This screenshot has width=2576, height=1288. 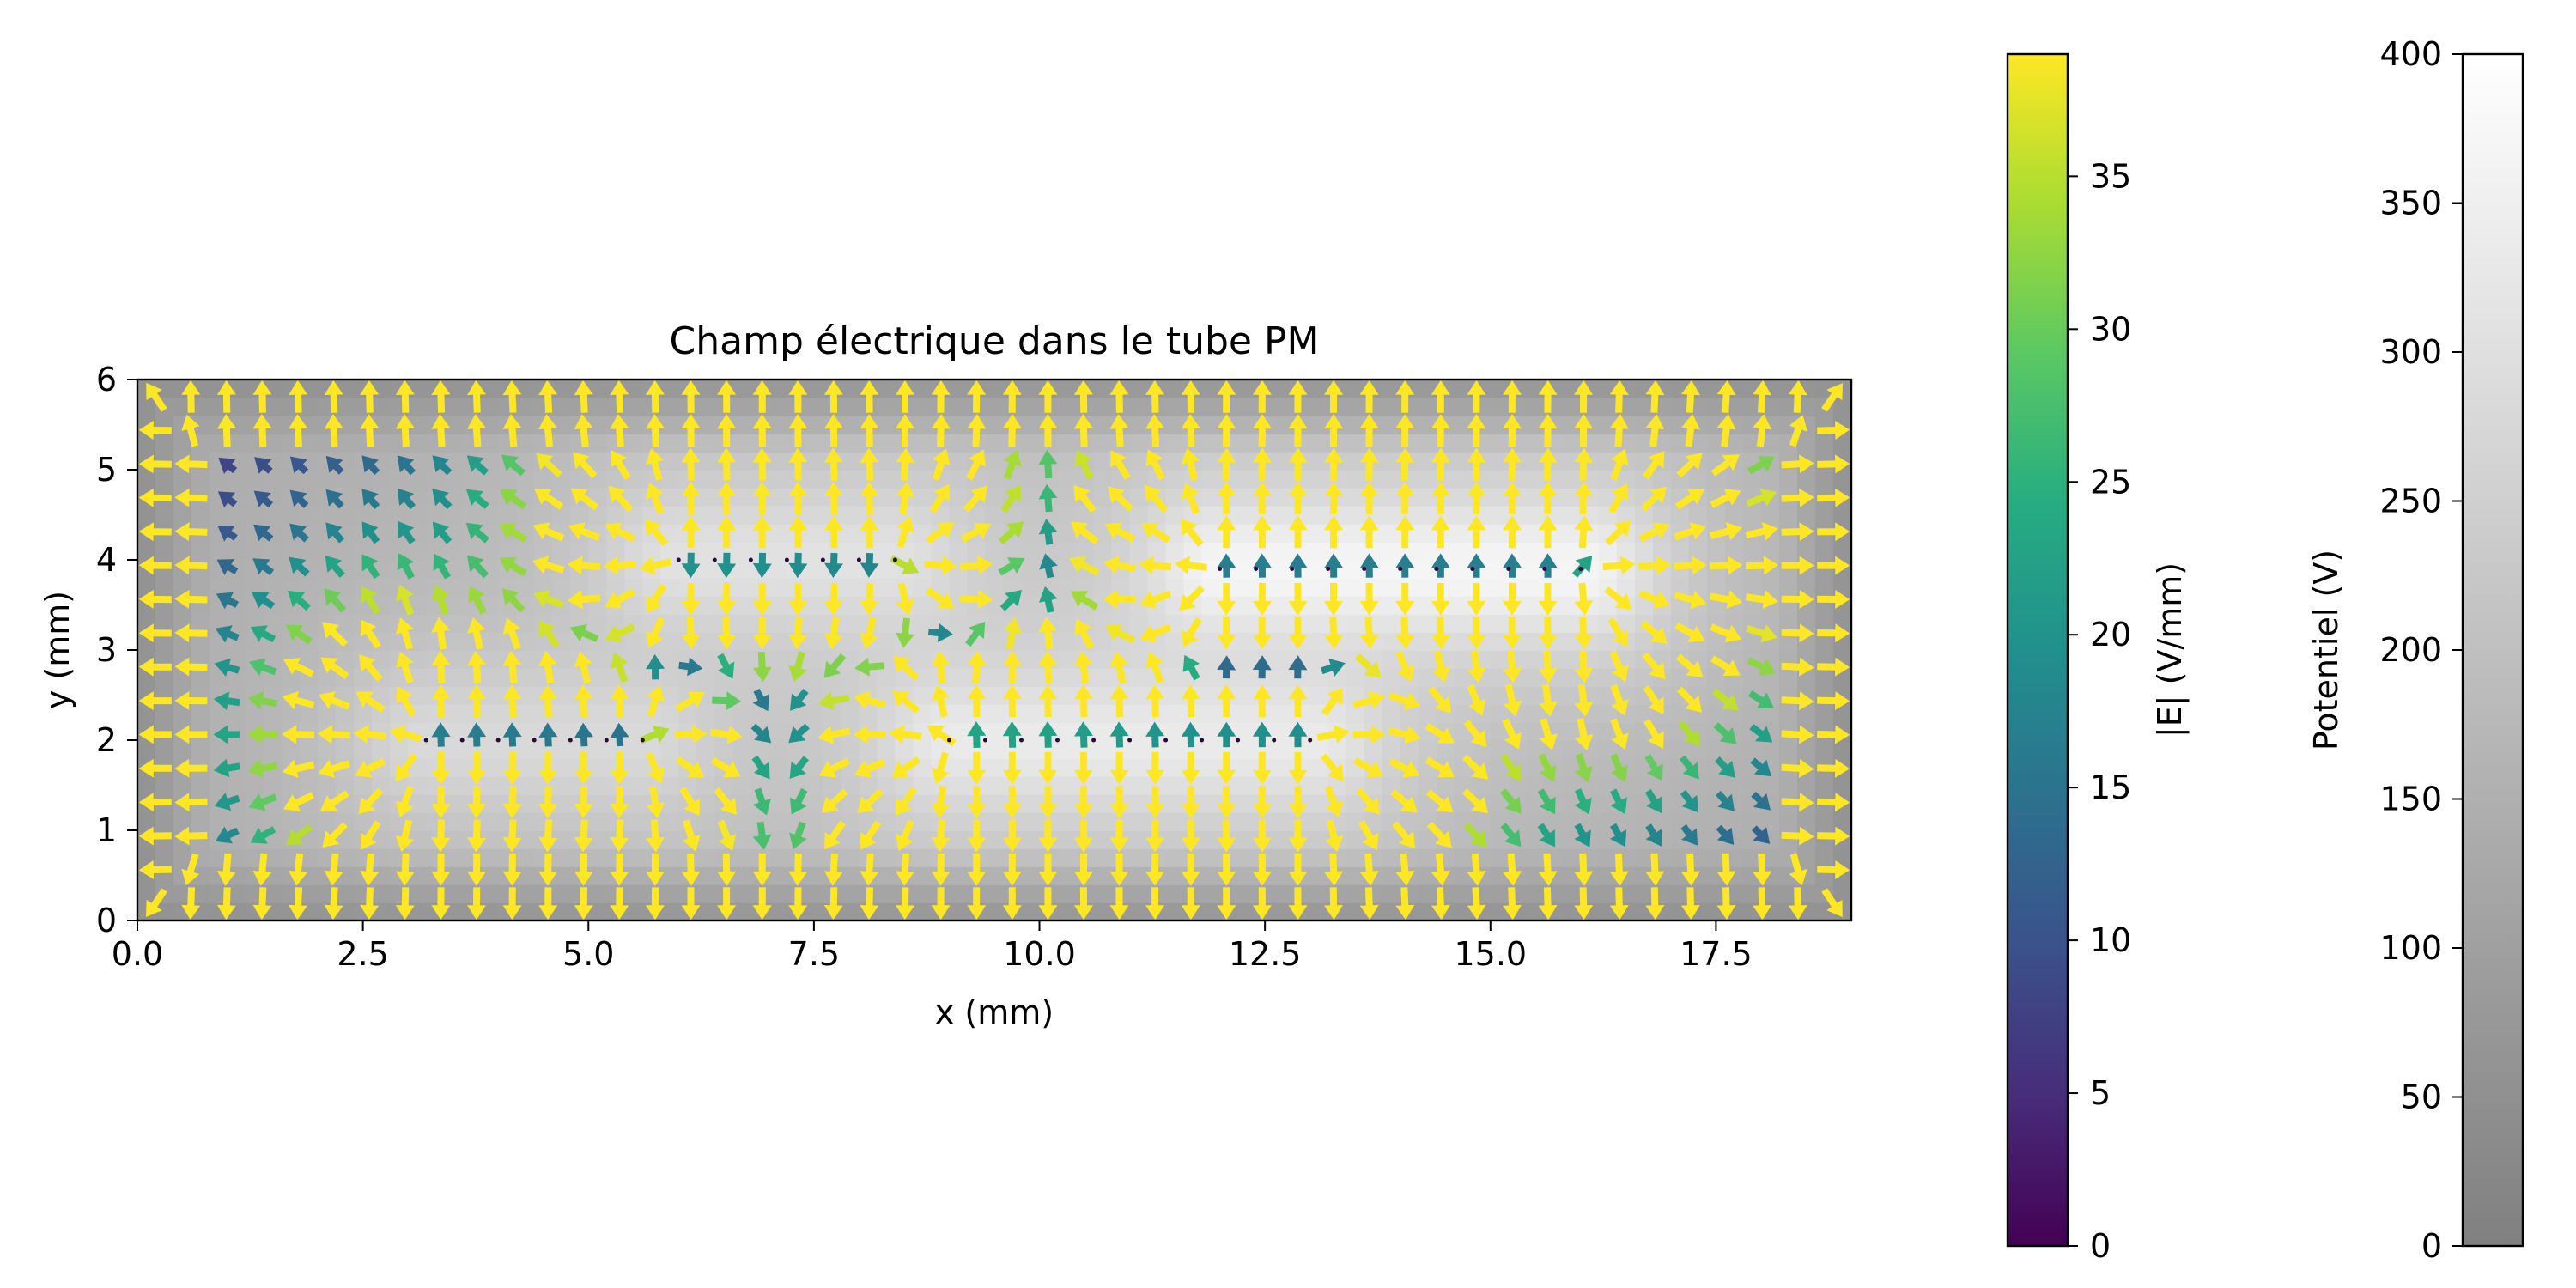 I want to click on electrode-dot, so click(x=823, y=559).